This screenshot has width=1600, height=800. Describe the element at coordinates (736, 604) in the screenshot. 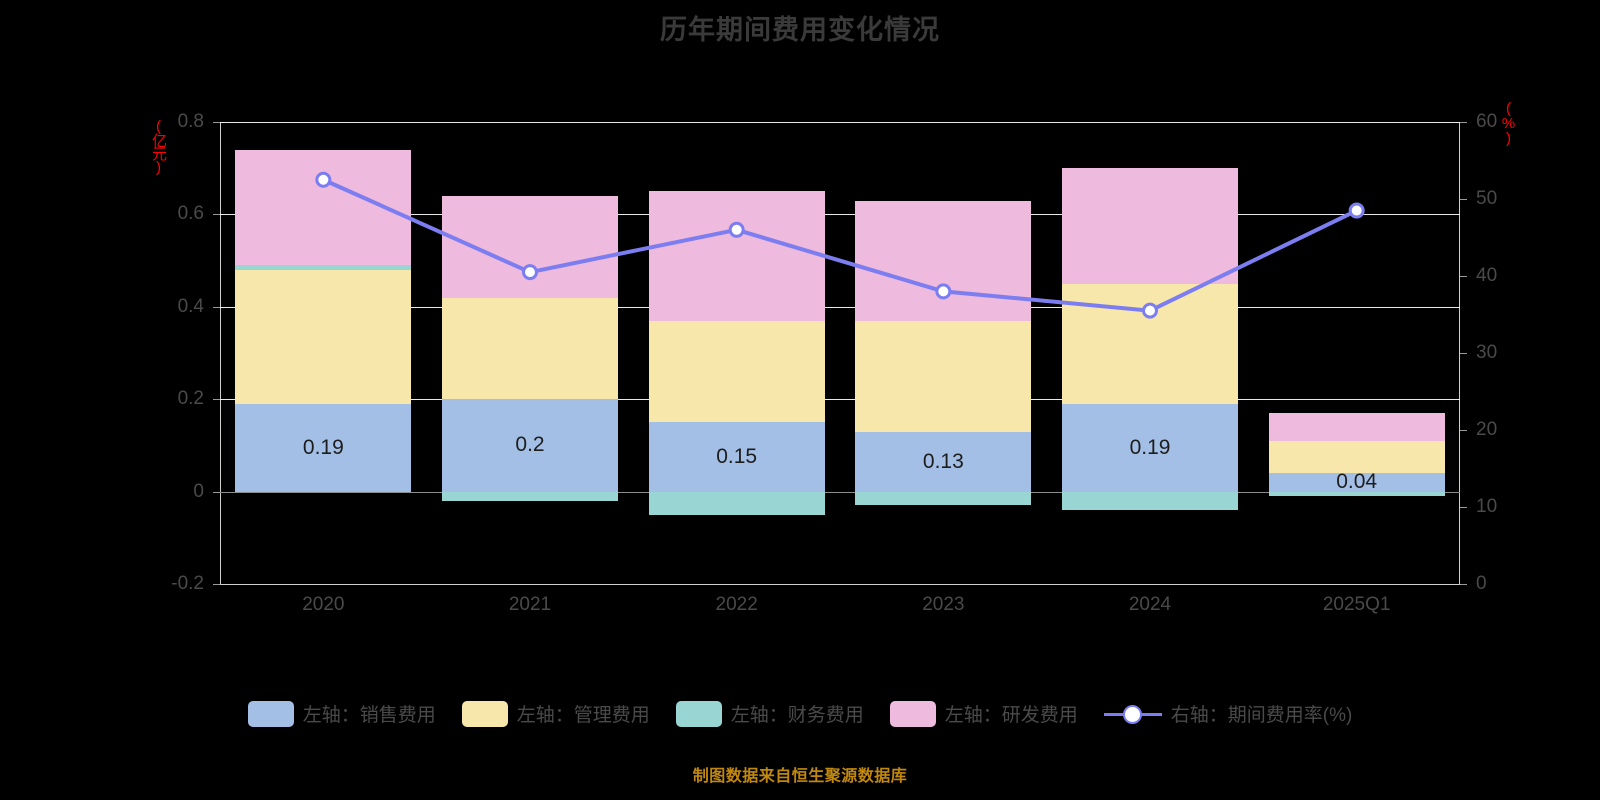

I see `x-axis-tick-label: 2022` at that location.